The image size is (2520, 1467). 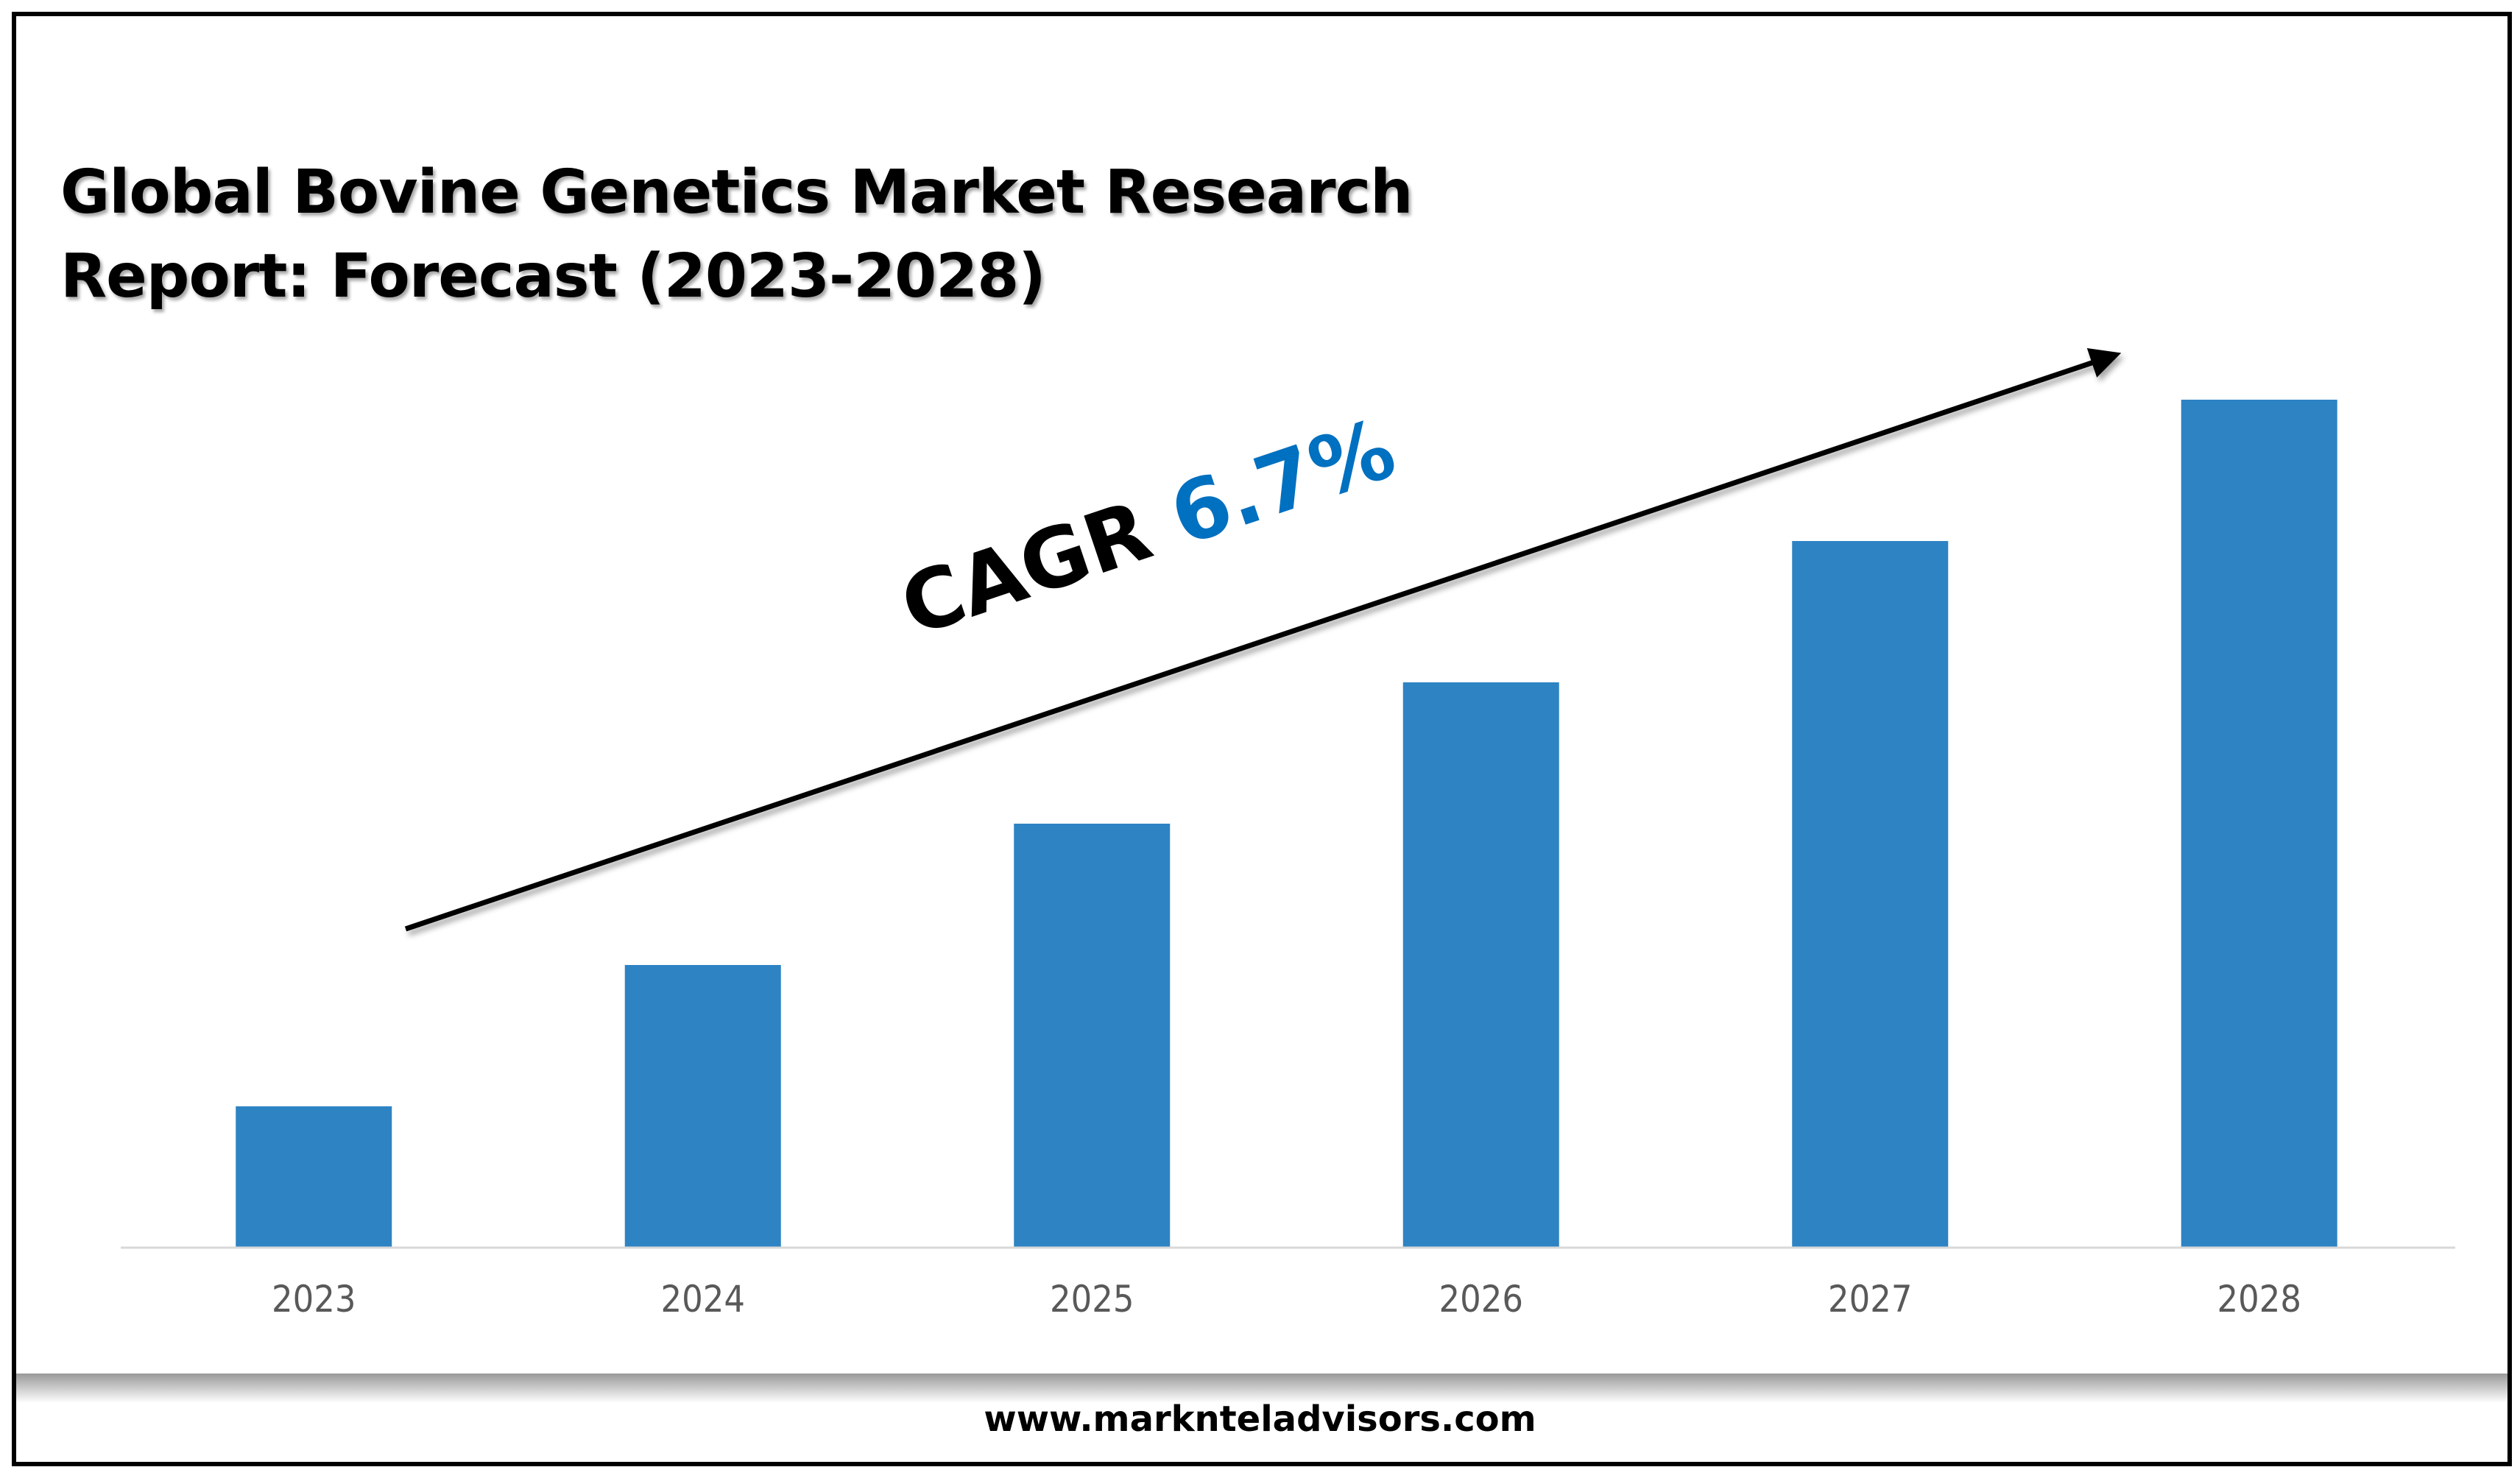 What do you see at coordinates (1092, 1036) in the screenshot?
I see `bar-2025` at bounding box center [1092, 1036].